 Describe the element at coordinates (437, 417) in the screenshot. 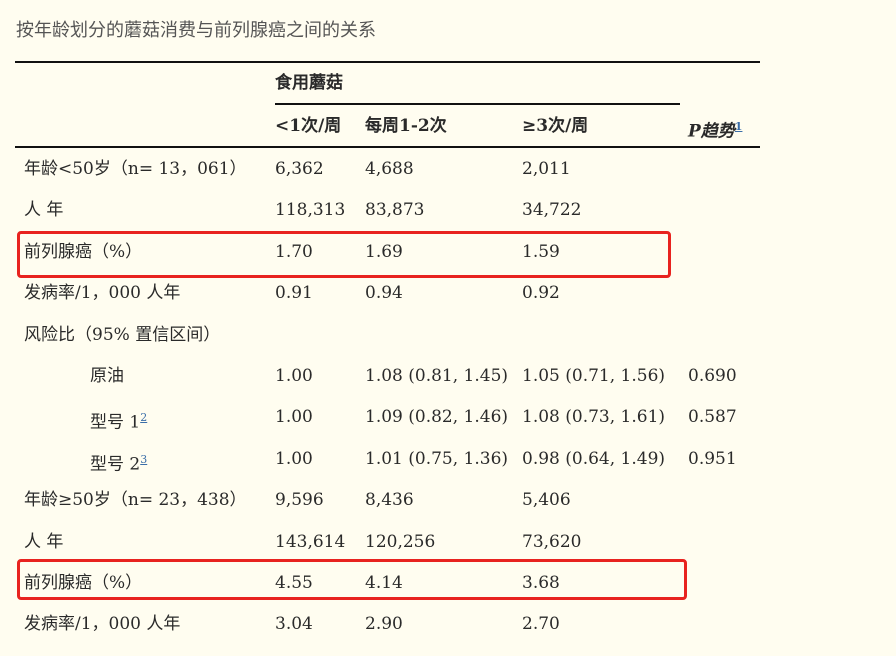

I see `cell-c2: 1.09 (0.82, 1.46)` at that location.